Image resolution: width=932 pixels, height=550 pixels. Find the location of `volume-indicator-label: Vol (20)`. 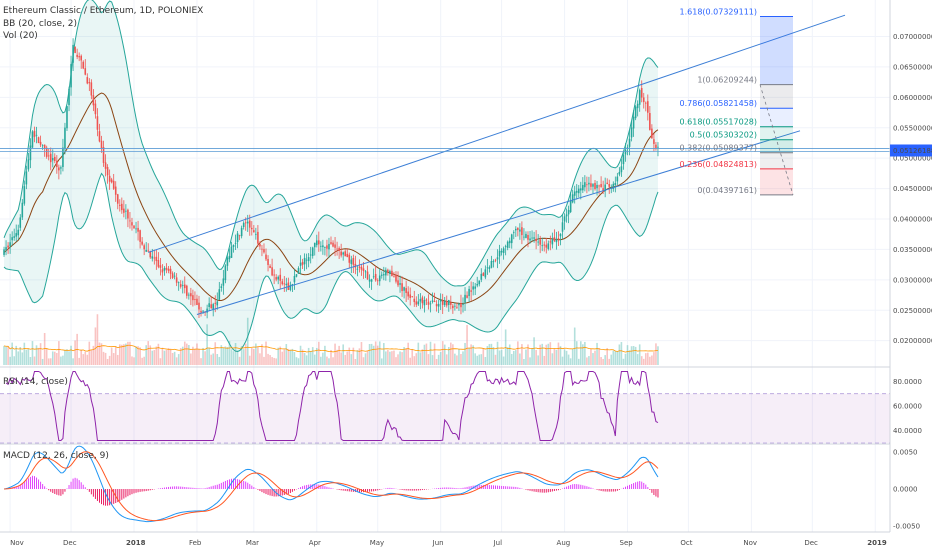

volume-indicator-label: Vol (20) is located at coordinates (20, 36).